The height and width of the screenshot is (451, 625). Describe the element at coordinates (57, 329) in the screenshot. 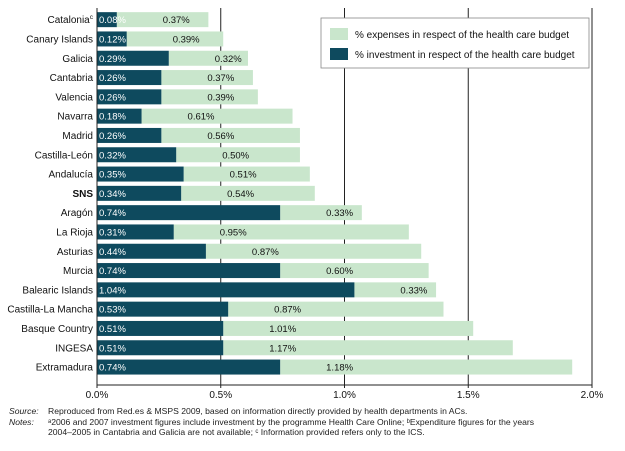

I see `category-label: Basque Country` at that location.